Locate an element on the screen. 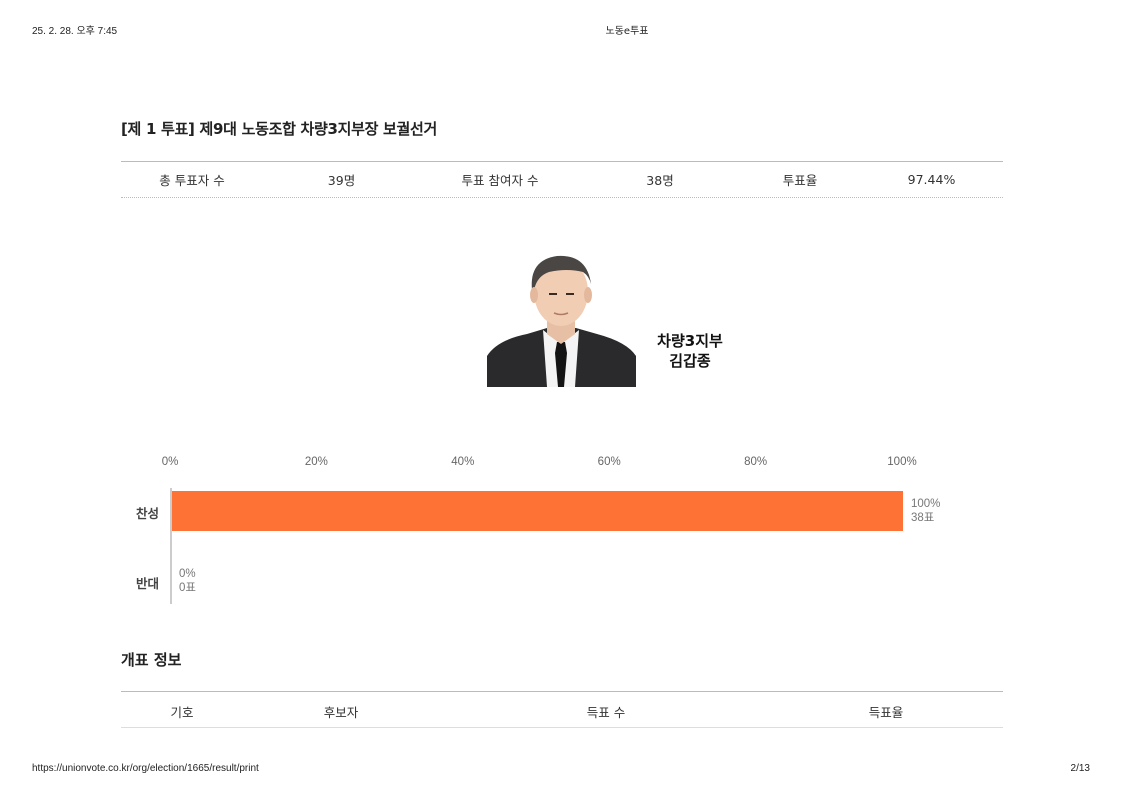 Image resolution: width=1122 pixels, height=793 pixels. print-site-title: 노동e투표 is located at coordinates (627, 31).